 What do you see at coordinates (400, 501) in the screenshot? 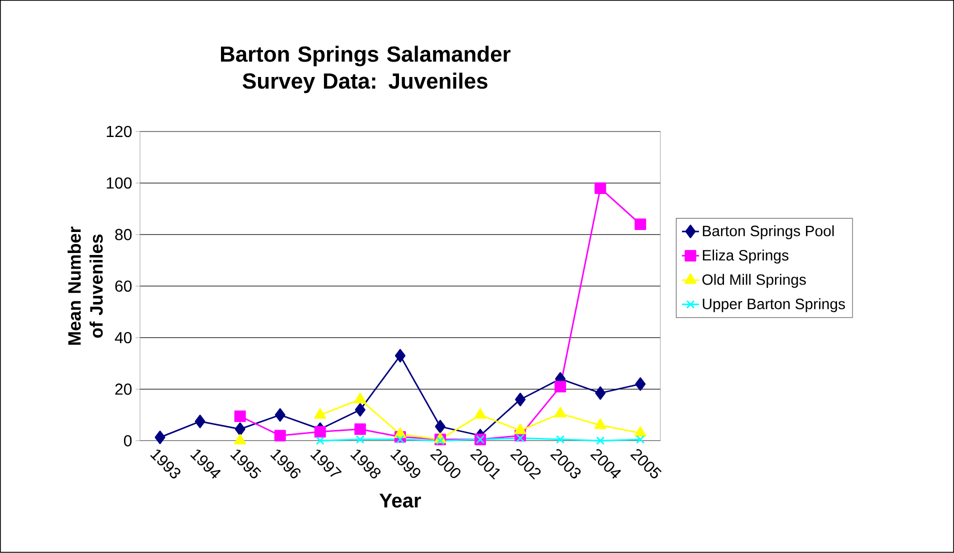
I see `x-axis-title: Year` at bounding box center [400, 501].